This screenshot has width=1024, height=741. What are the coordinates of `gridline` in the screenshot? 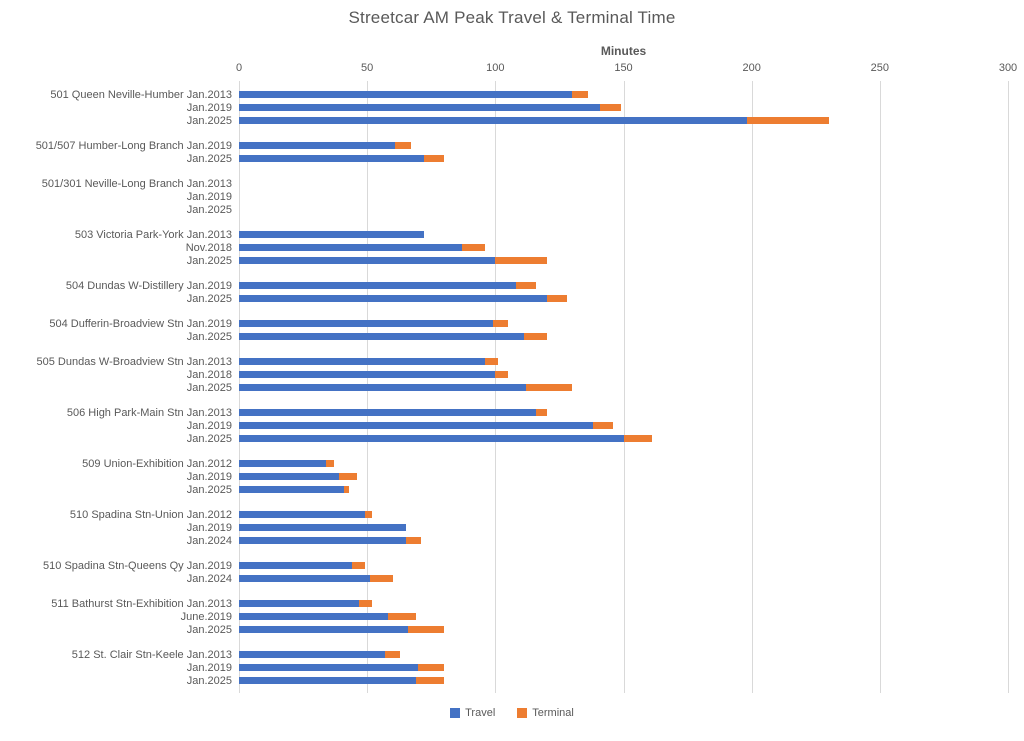 It's located at (1008, 387).